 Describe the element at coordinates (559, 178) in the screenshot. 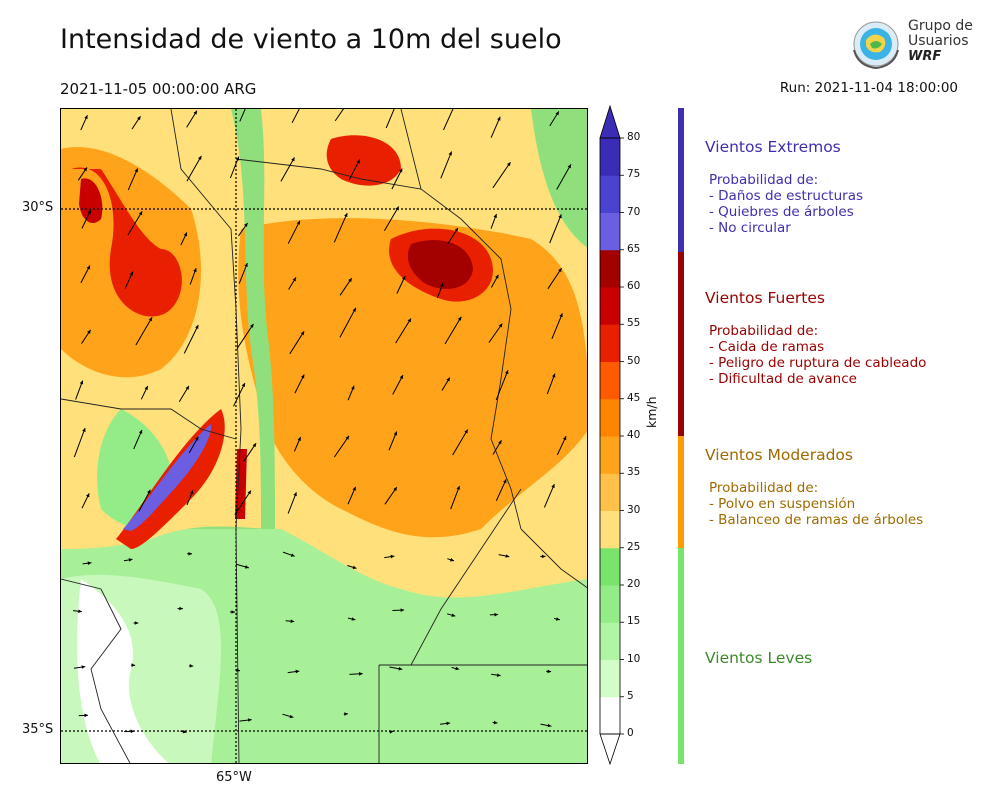

I see `zone-green-ne` at that location.